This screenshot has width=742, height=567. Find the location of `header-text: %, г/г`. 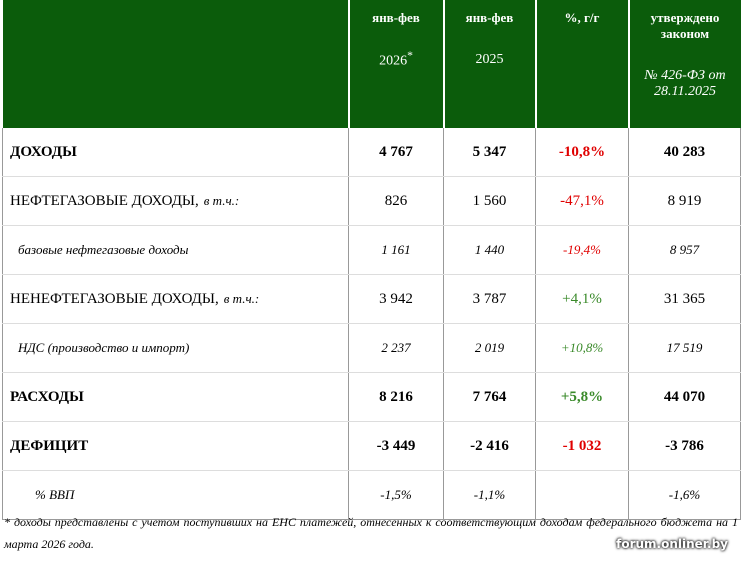

header-text: %, г/г is located at coordinates (582, 17).